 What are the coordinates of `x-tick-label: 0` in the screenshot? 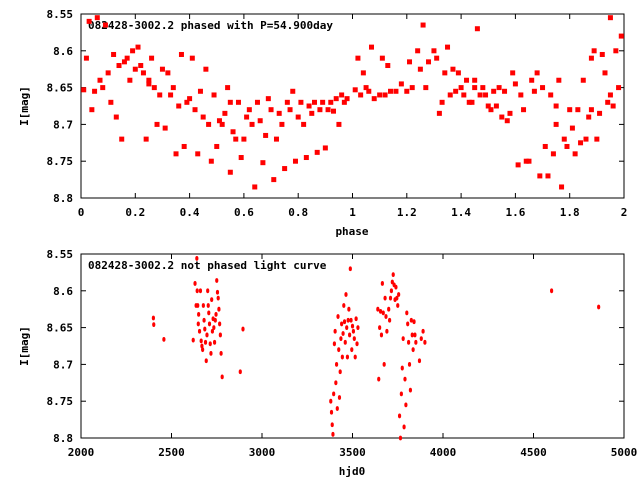 It's located at (81, 212).